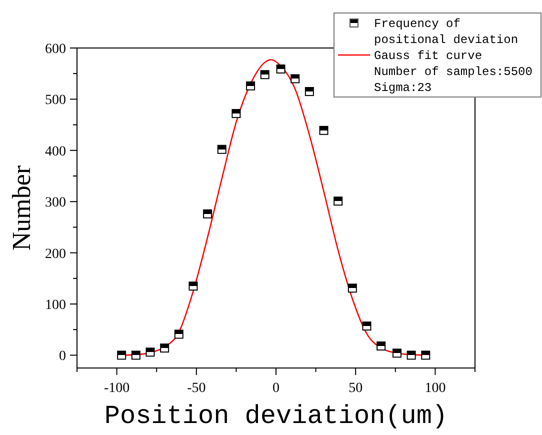 This screenshot has width=542, height=435. Describe the element at coordinates (355, 388) in the screenshot. I see `x-tick-label: 50` at that location.